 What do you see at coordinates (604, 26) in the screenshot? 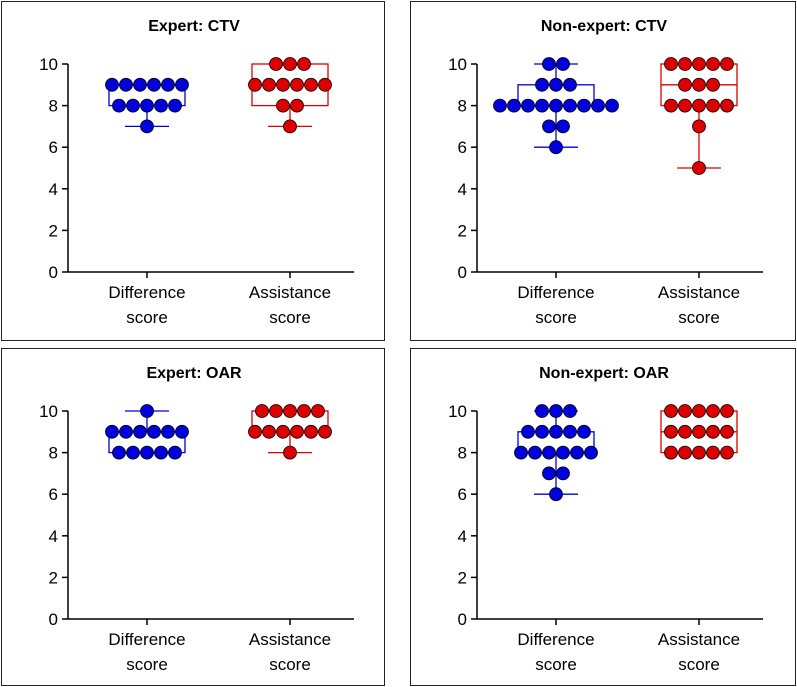
I see `chart-title: Non-expert: CTV` at bounding box center [604, 26].